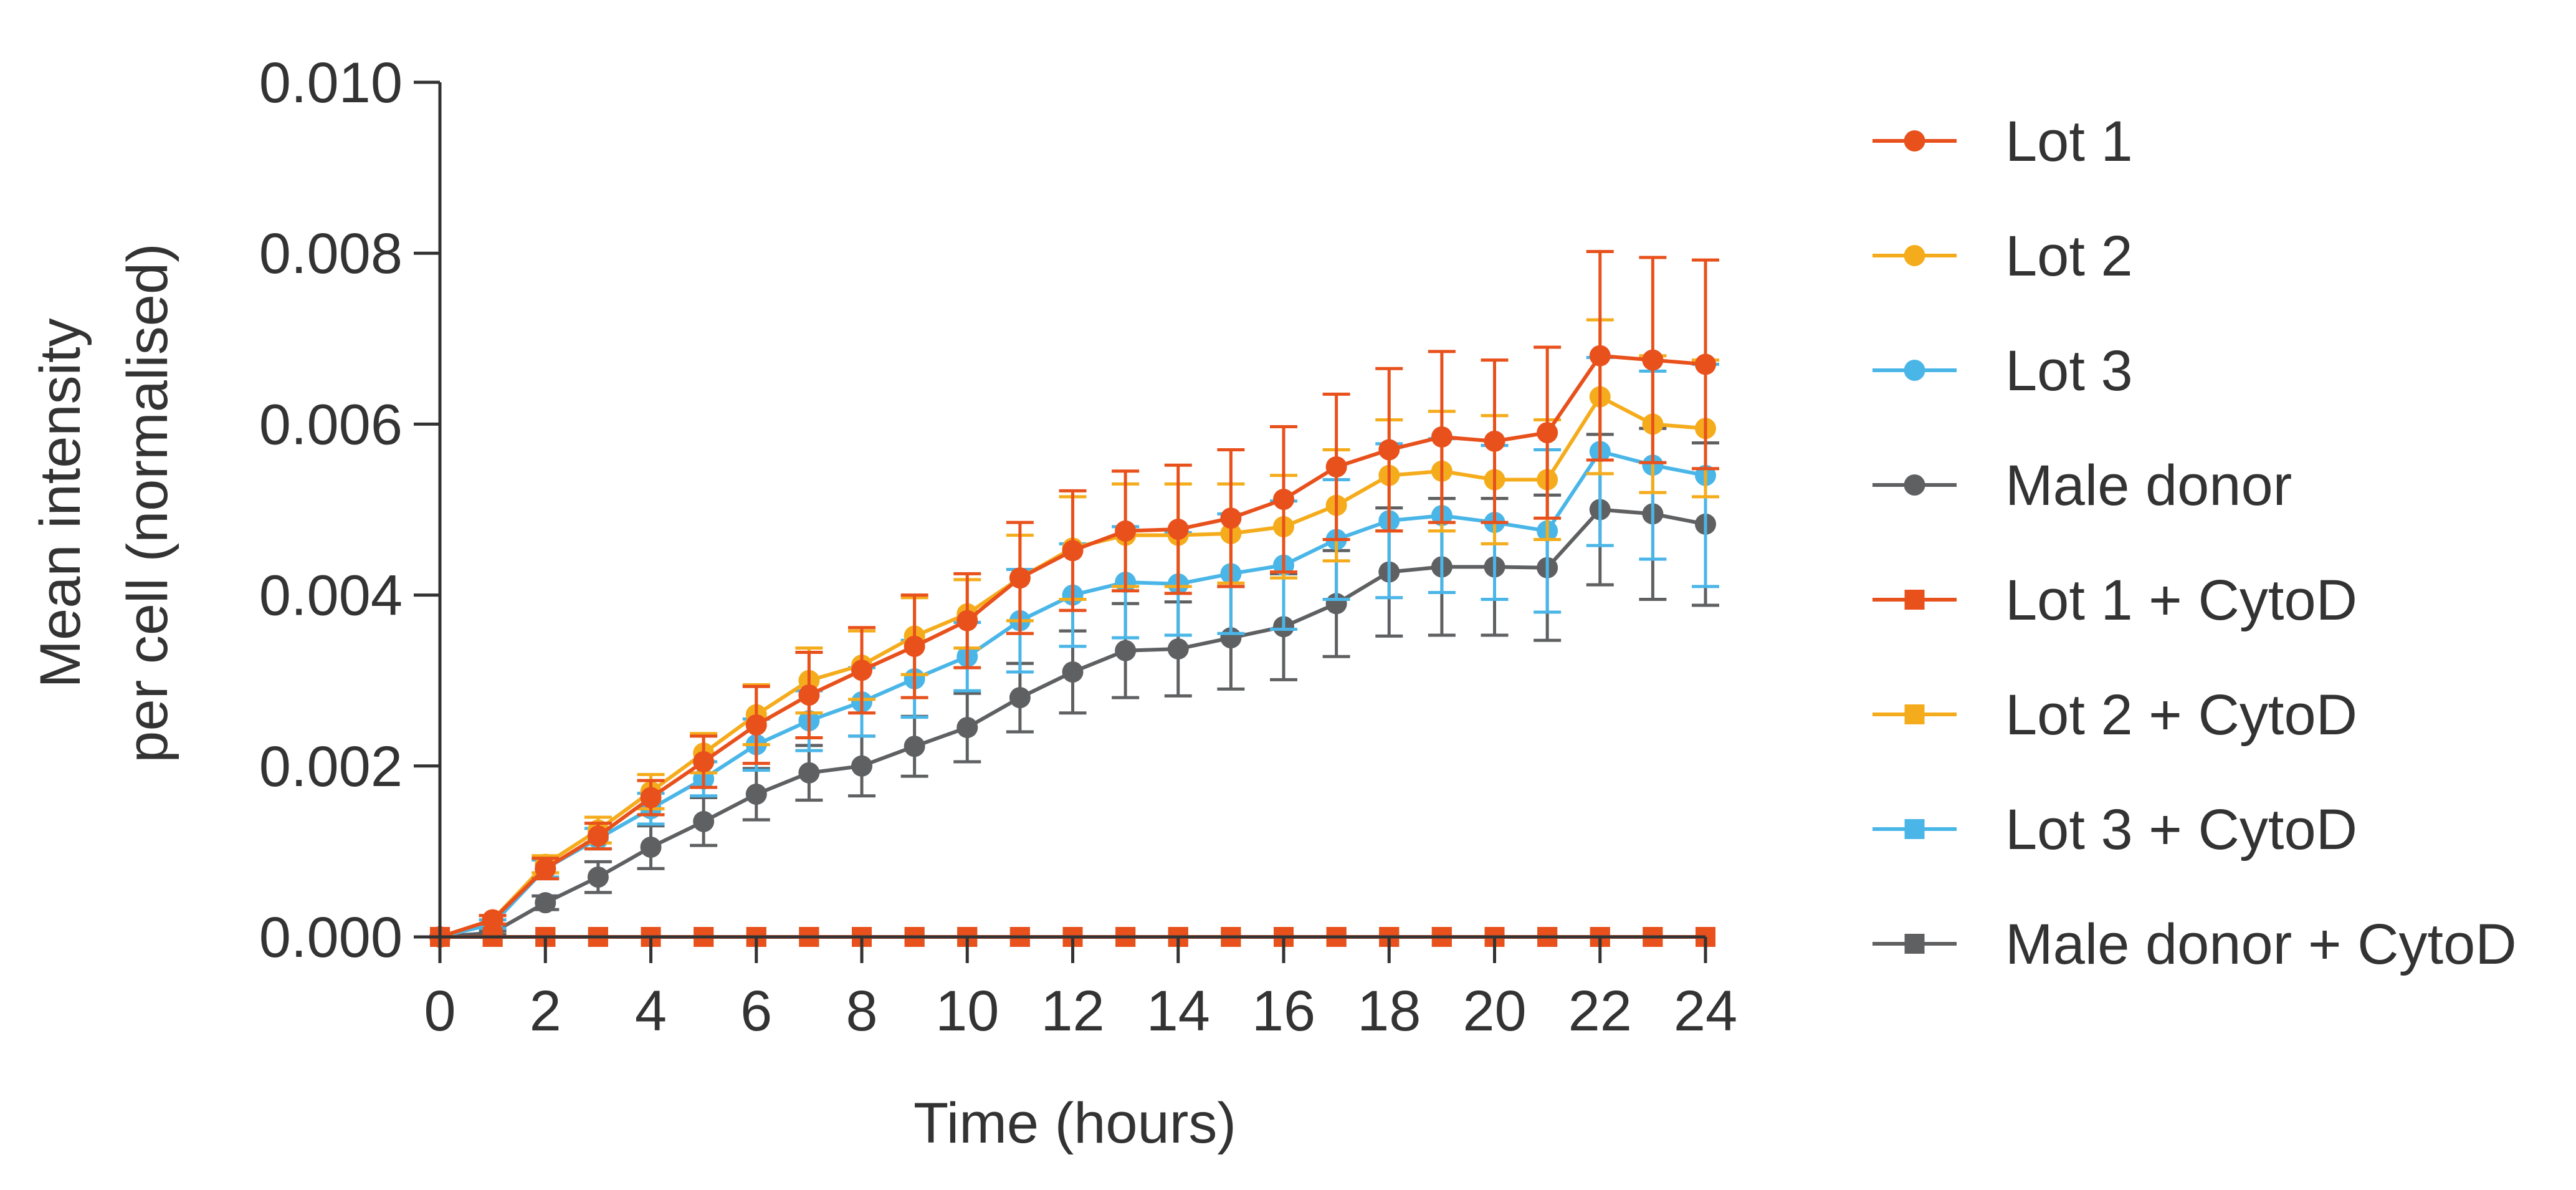 The width and height of the screenshot is (2576, 1190). I want to click on legend-label: Male donor, so click(2148, 485).